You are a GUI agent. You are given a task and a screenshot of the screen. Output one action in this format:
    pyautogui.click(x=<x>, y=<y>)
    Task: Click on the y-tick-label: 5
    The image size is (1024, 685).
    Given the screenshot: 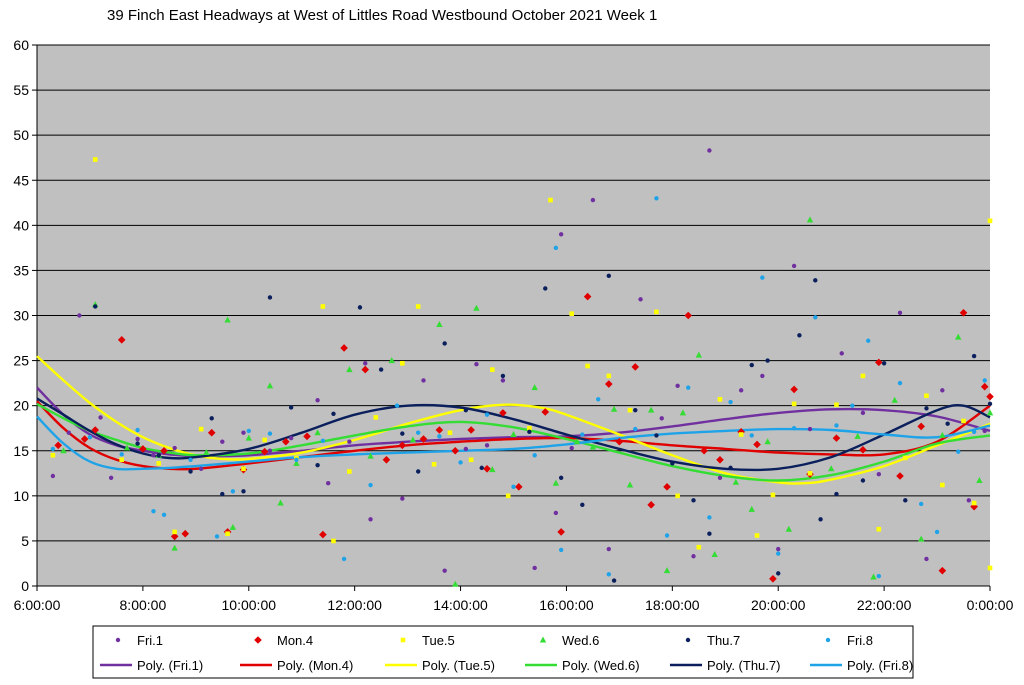 What is the action you would take?
    pyautogui.click(x=25, y=541)
    